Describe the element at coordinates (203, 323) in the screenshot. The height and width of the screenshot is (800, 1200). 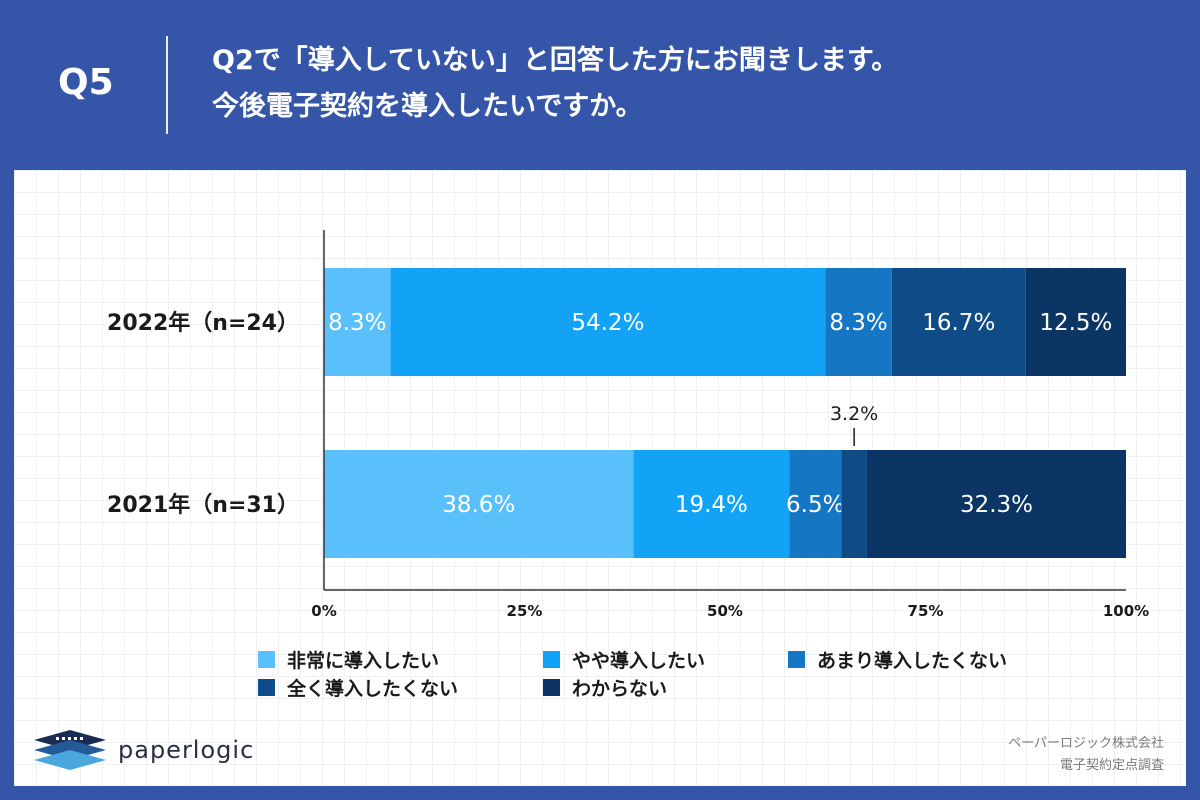
I see `category-label-1: 2022年（n=24）` at that location.